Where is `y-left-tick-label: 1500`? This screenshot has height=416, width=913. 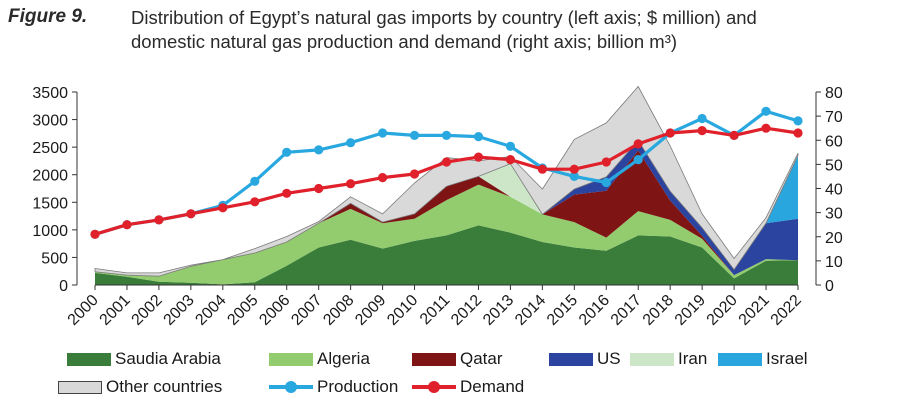 y-left-tick-label: 1500 is located at coordinates (50, 203).